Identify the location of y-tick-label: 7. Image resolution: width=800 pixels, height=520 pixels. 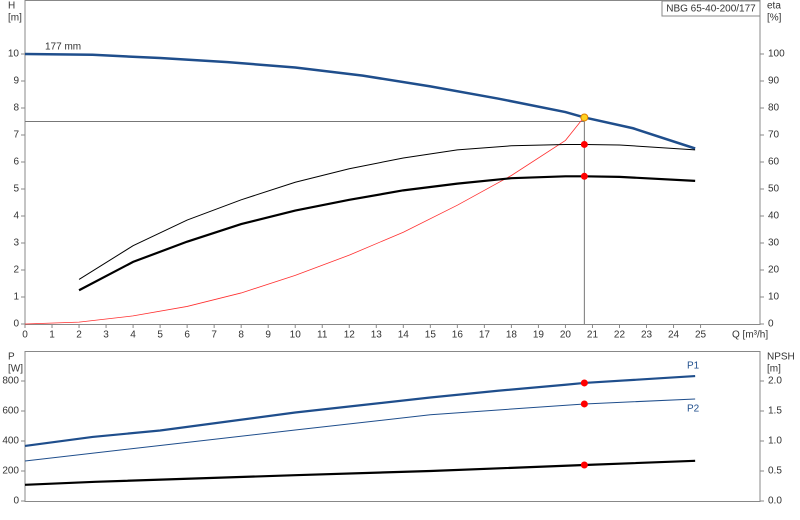
(16, 135).